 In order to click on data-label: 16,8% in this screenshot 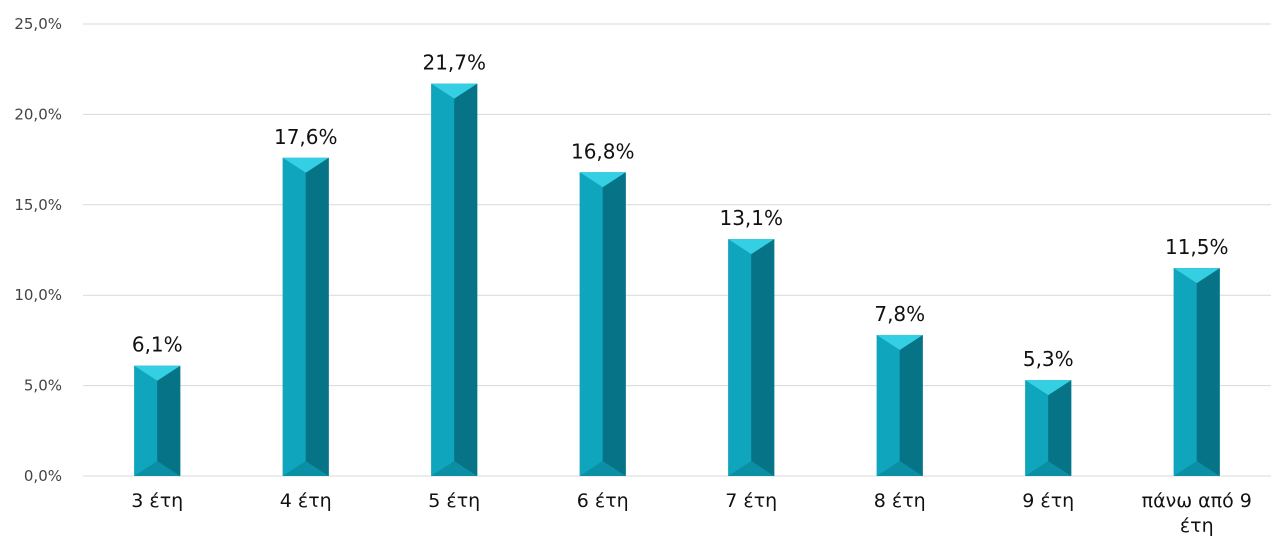, I will do `click(603, 151)`.